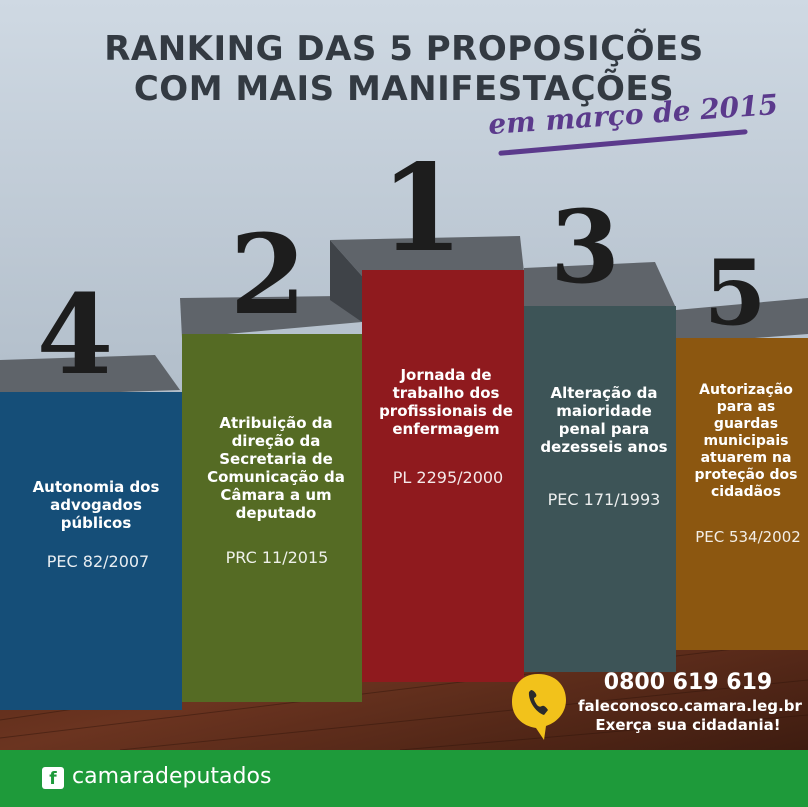  What do you see at coordinates (748, 537) in the screenshot?
I see `proposal-5-code: PEC 534/2002` at bounding box center [748, 537].